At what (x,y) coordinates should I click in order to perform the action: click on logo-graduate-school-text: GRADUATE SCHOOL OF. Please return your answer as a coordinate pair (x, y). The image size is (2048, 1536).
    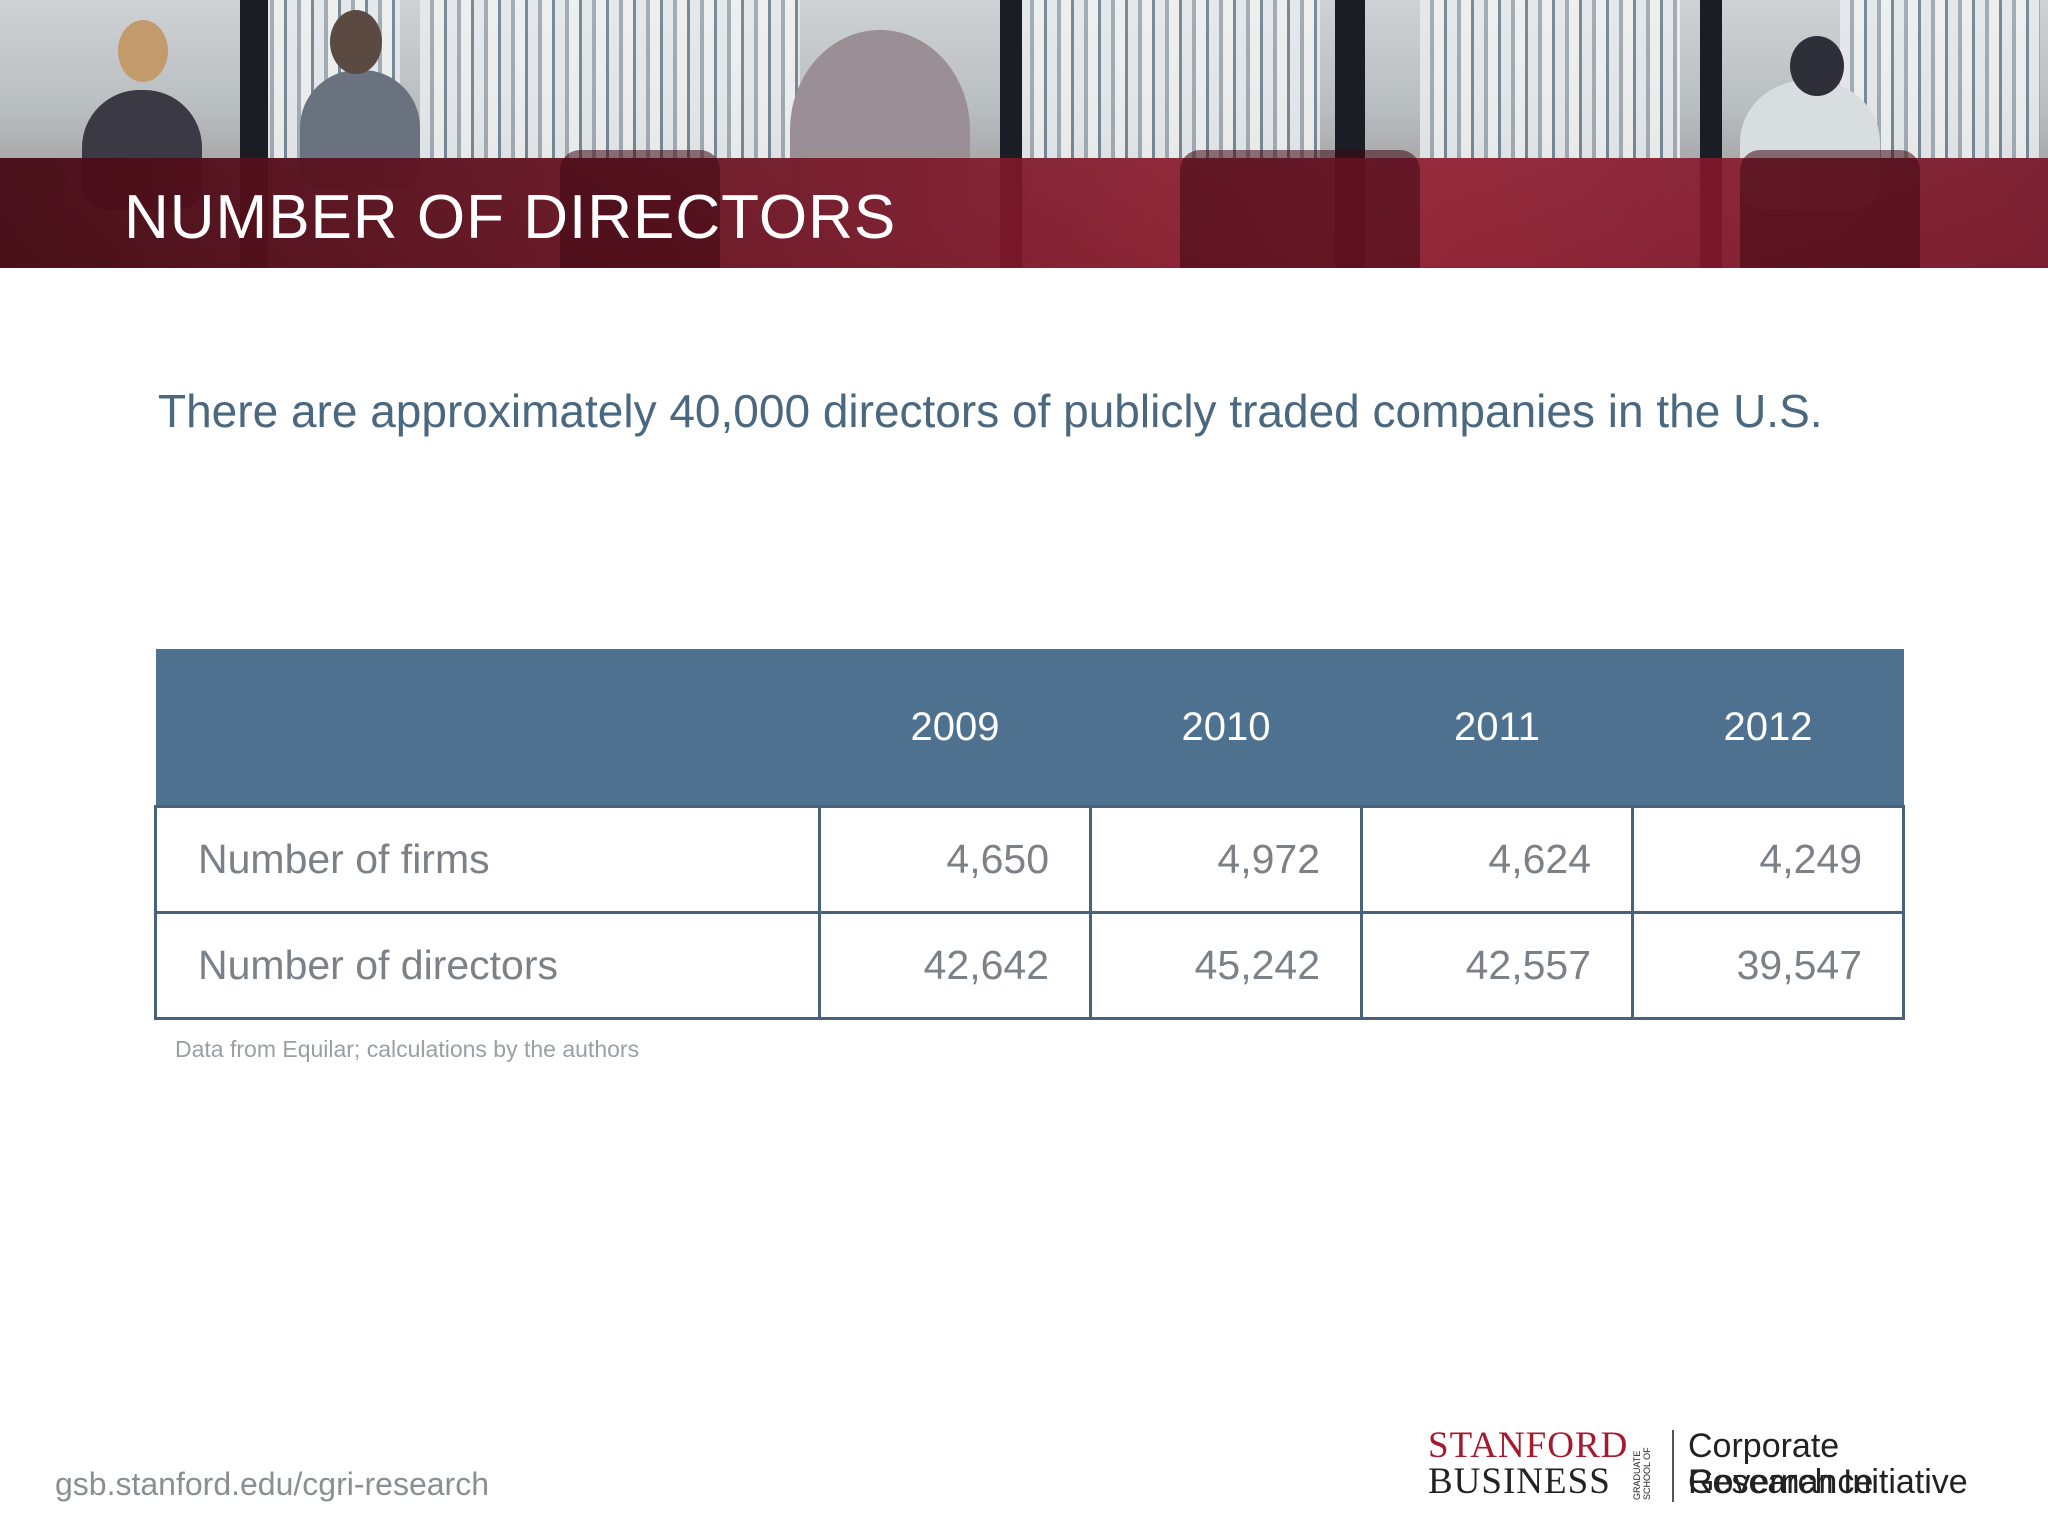
    Looking at the image, I should click on (1642, 1473).